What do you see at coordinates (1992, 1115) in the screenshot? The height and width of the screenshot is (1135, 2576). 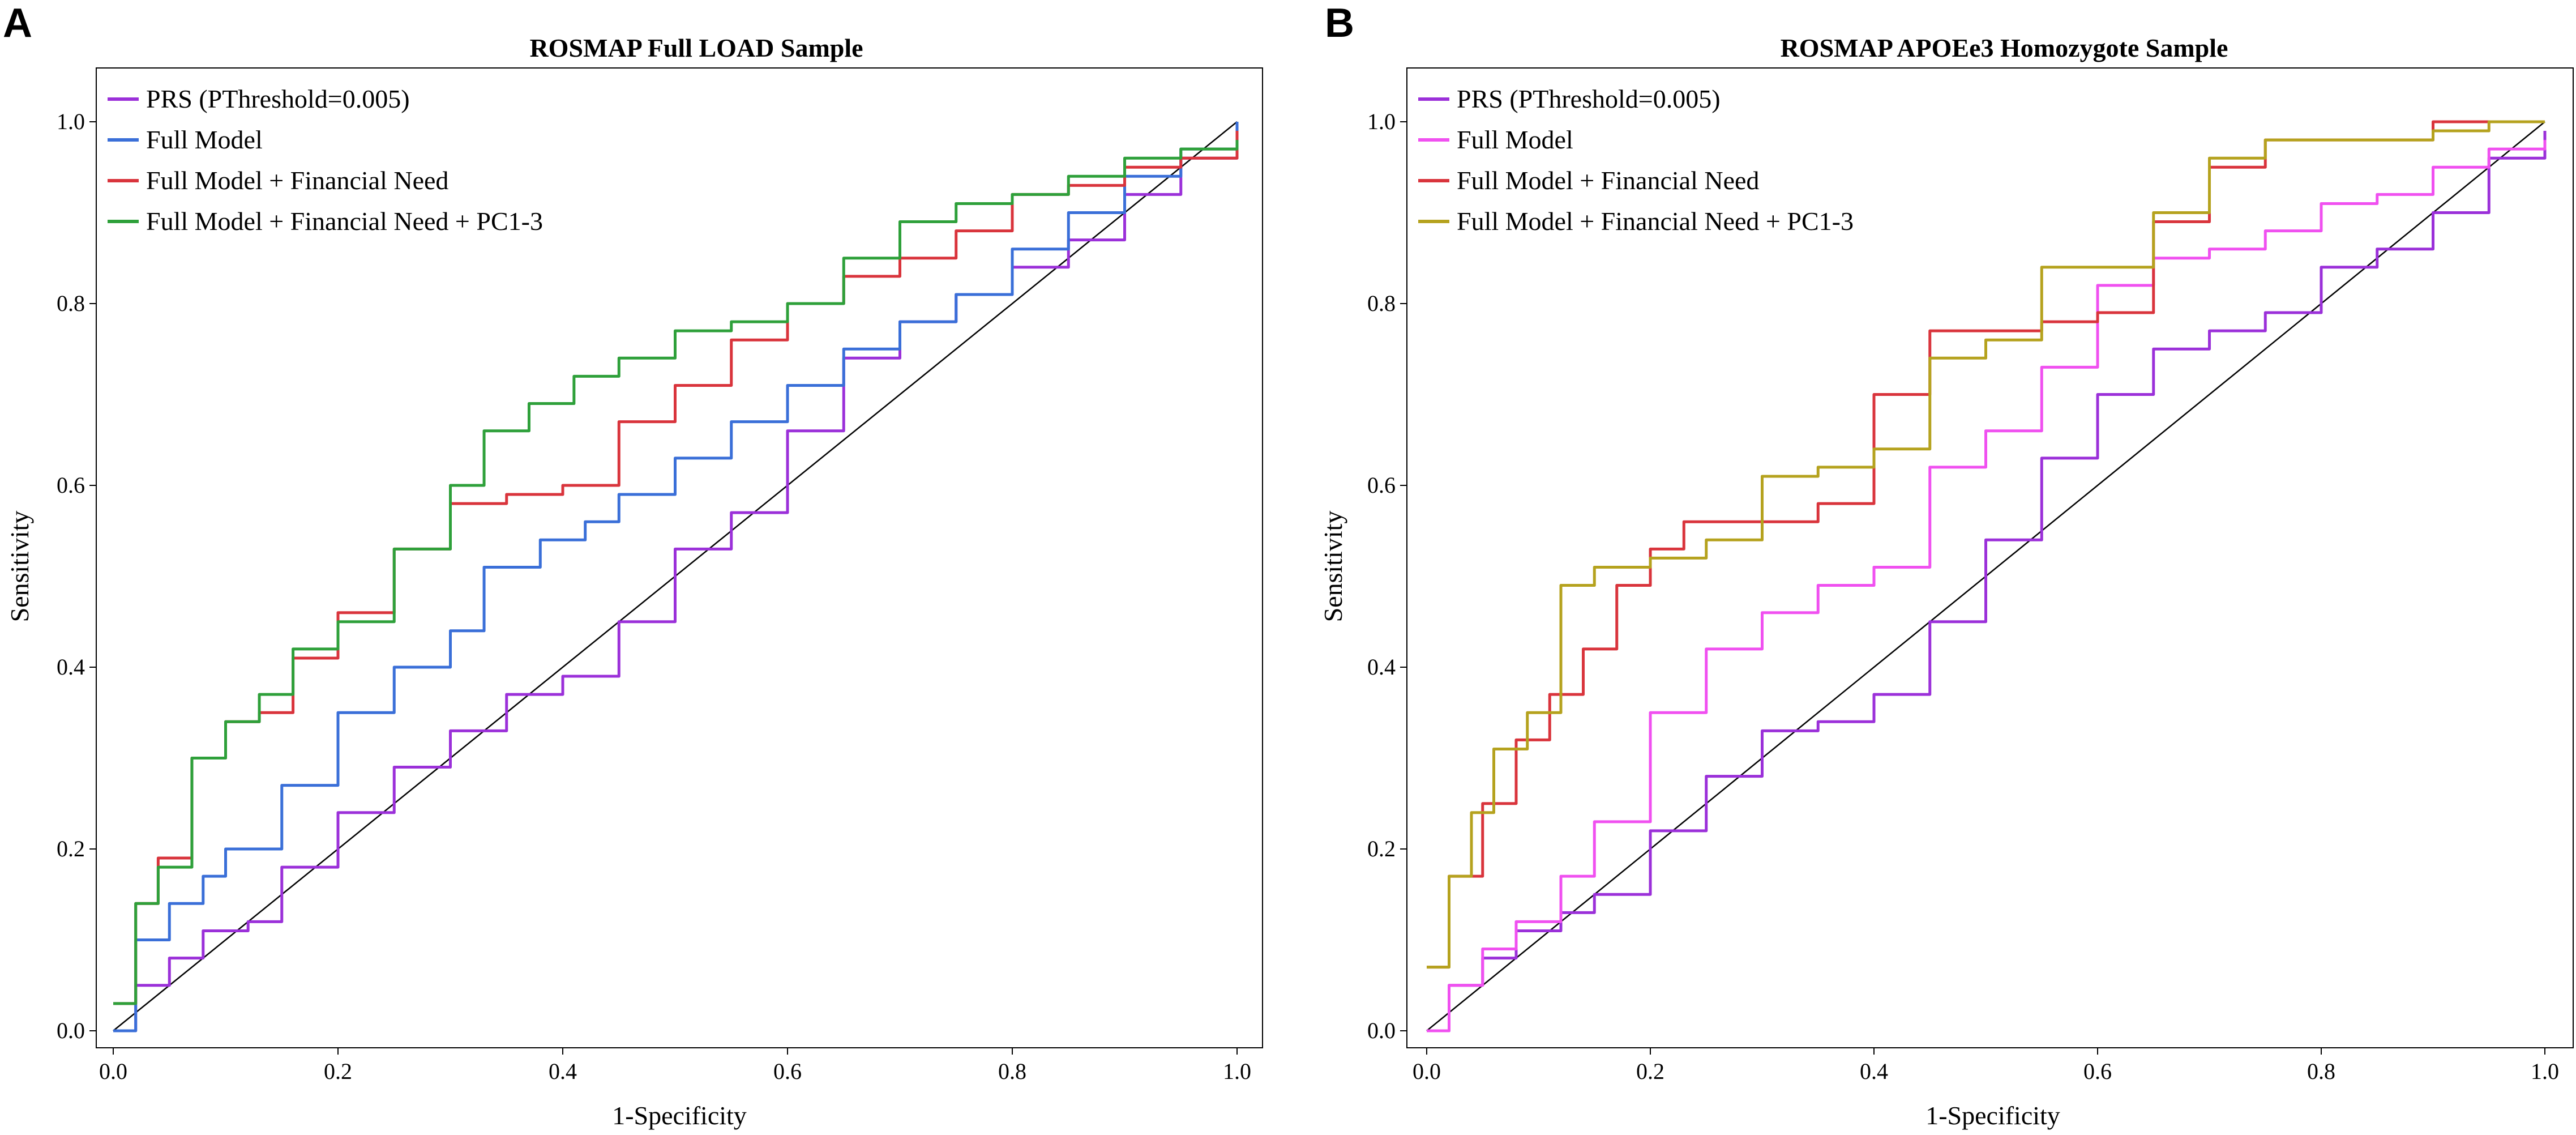 I see `chart-b-xlabel: 1-Specificity` at bounding box center [1992, 1115].